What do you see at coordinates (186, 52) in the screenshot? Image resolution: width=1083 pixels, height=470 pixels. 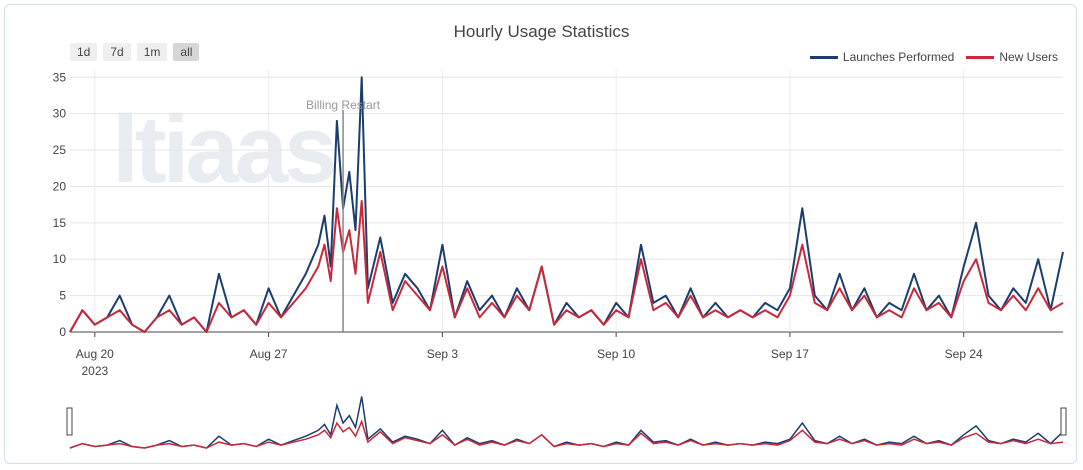 I see `range-button-all: all` at bounding box center [186, 52].